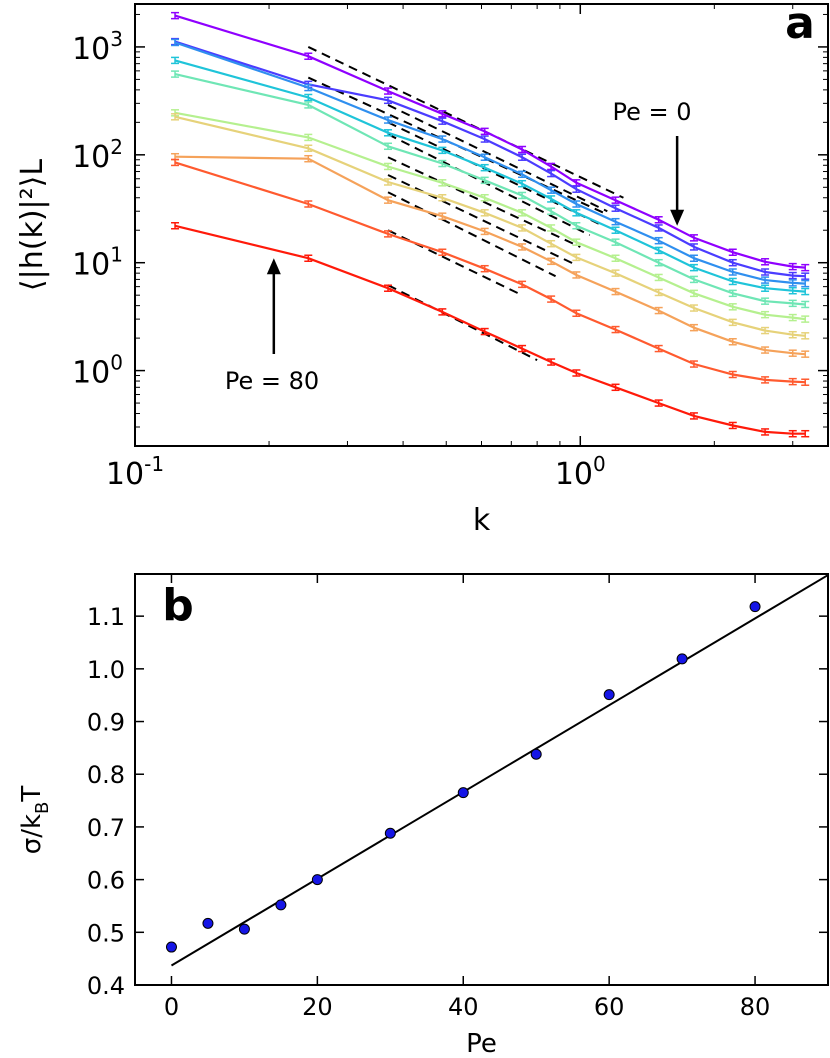 This screenshot has width=830, height=1058. I want to click on y-axis-label-a: ⟨|h(k)|²⟩L, so click(32, 225).